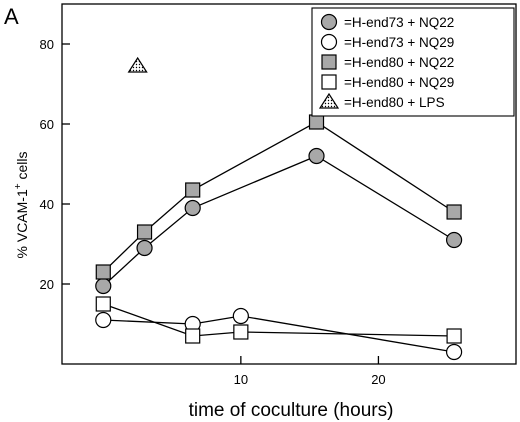 This screenshot has width=520, height=422. Describe the element at coordinates (47, 204) in the screenshot. I see `y-tick-label: 40` at that location.